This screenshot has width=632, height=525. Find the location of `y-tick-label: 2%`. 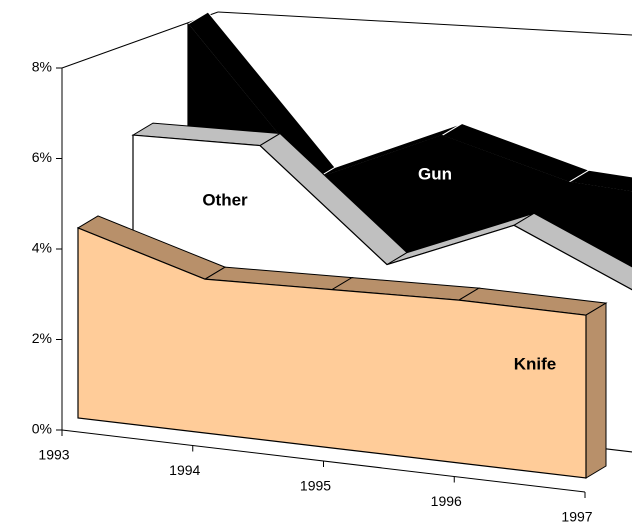

y-tick-label: 2% is located at coordinates (42, 338).